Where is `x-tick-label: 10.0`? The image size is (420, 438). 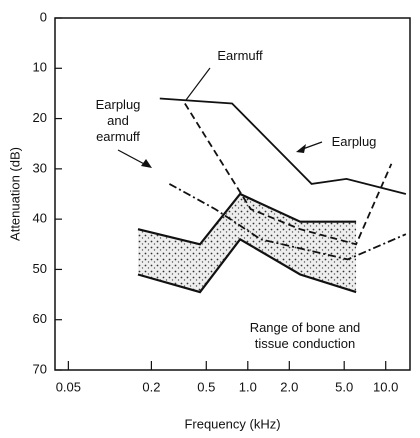
x-tick-label: 10.0 is located at coordinates (385, 386).